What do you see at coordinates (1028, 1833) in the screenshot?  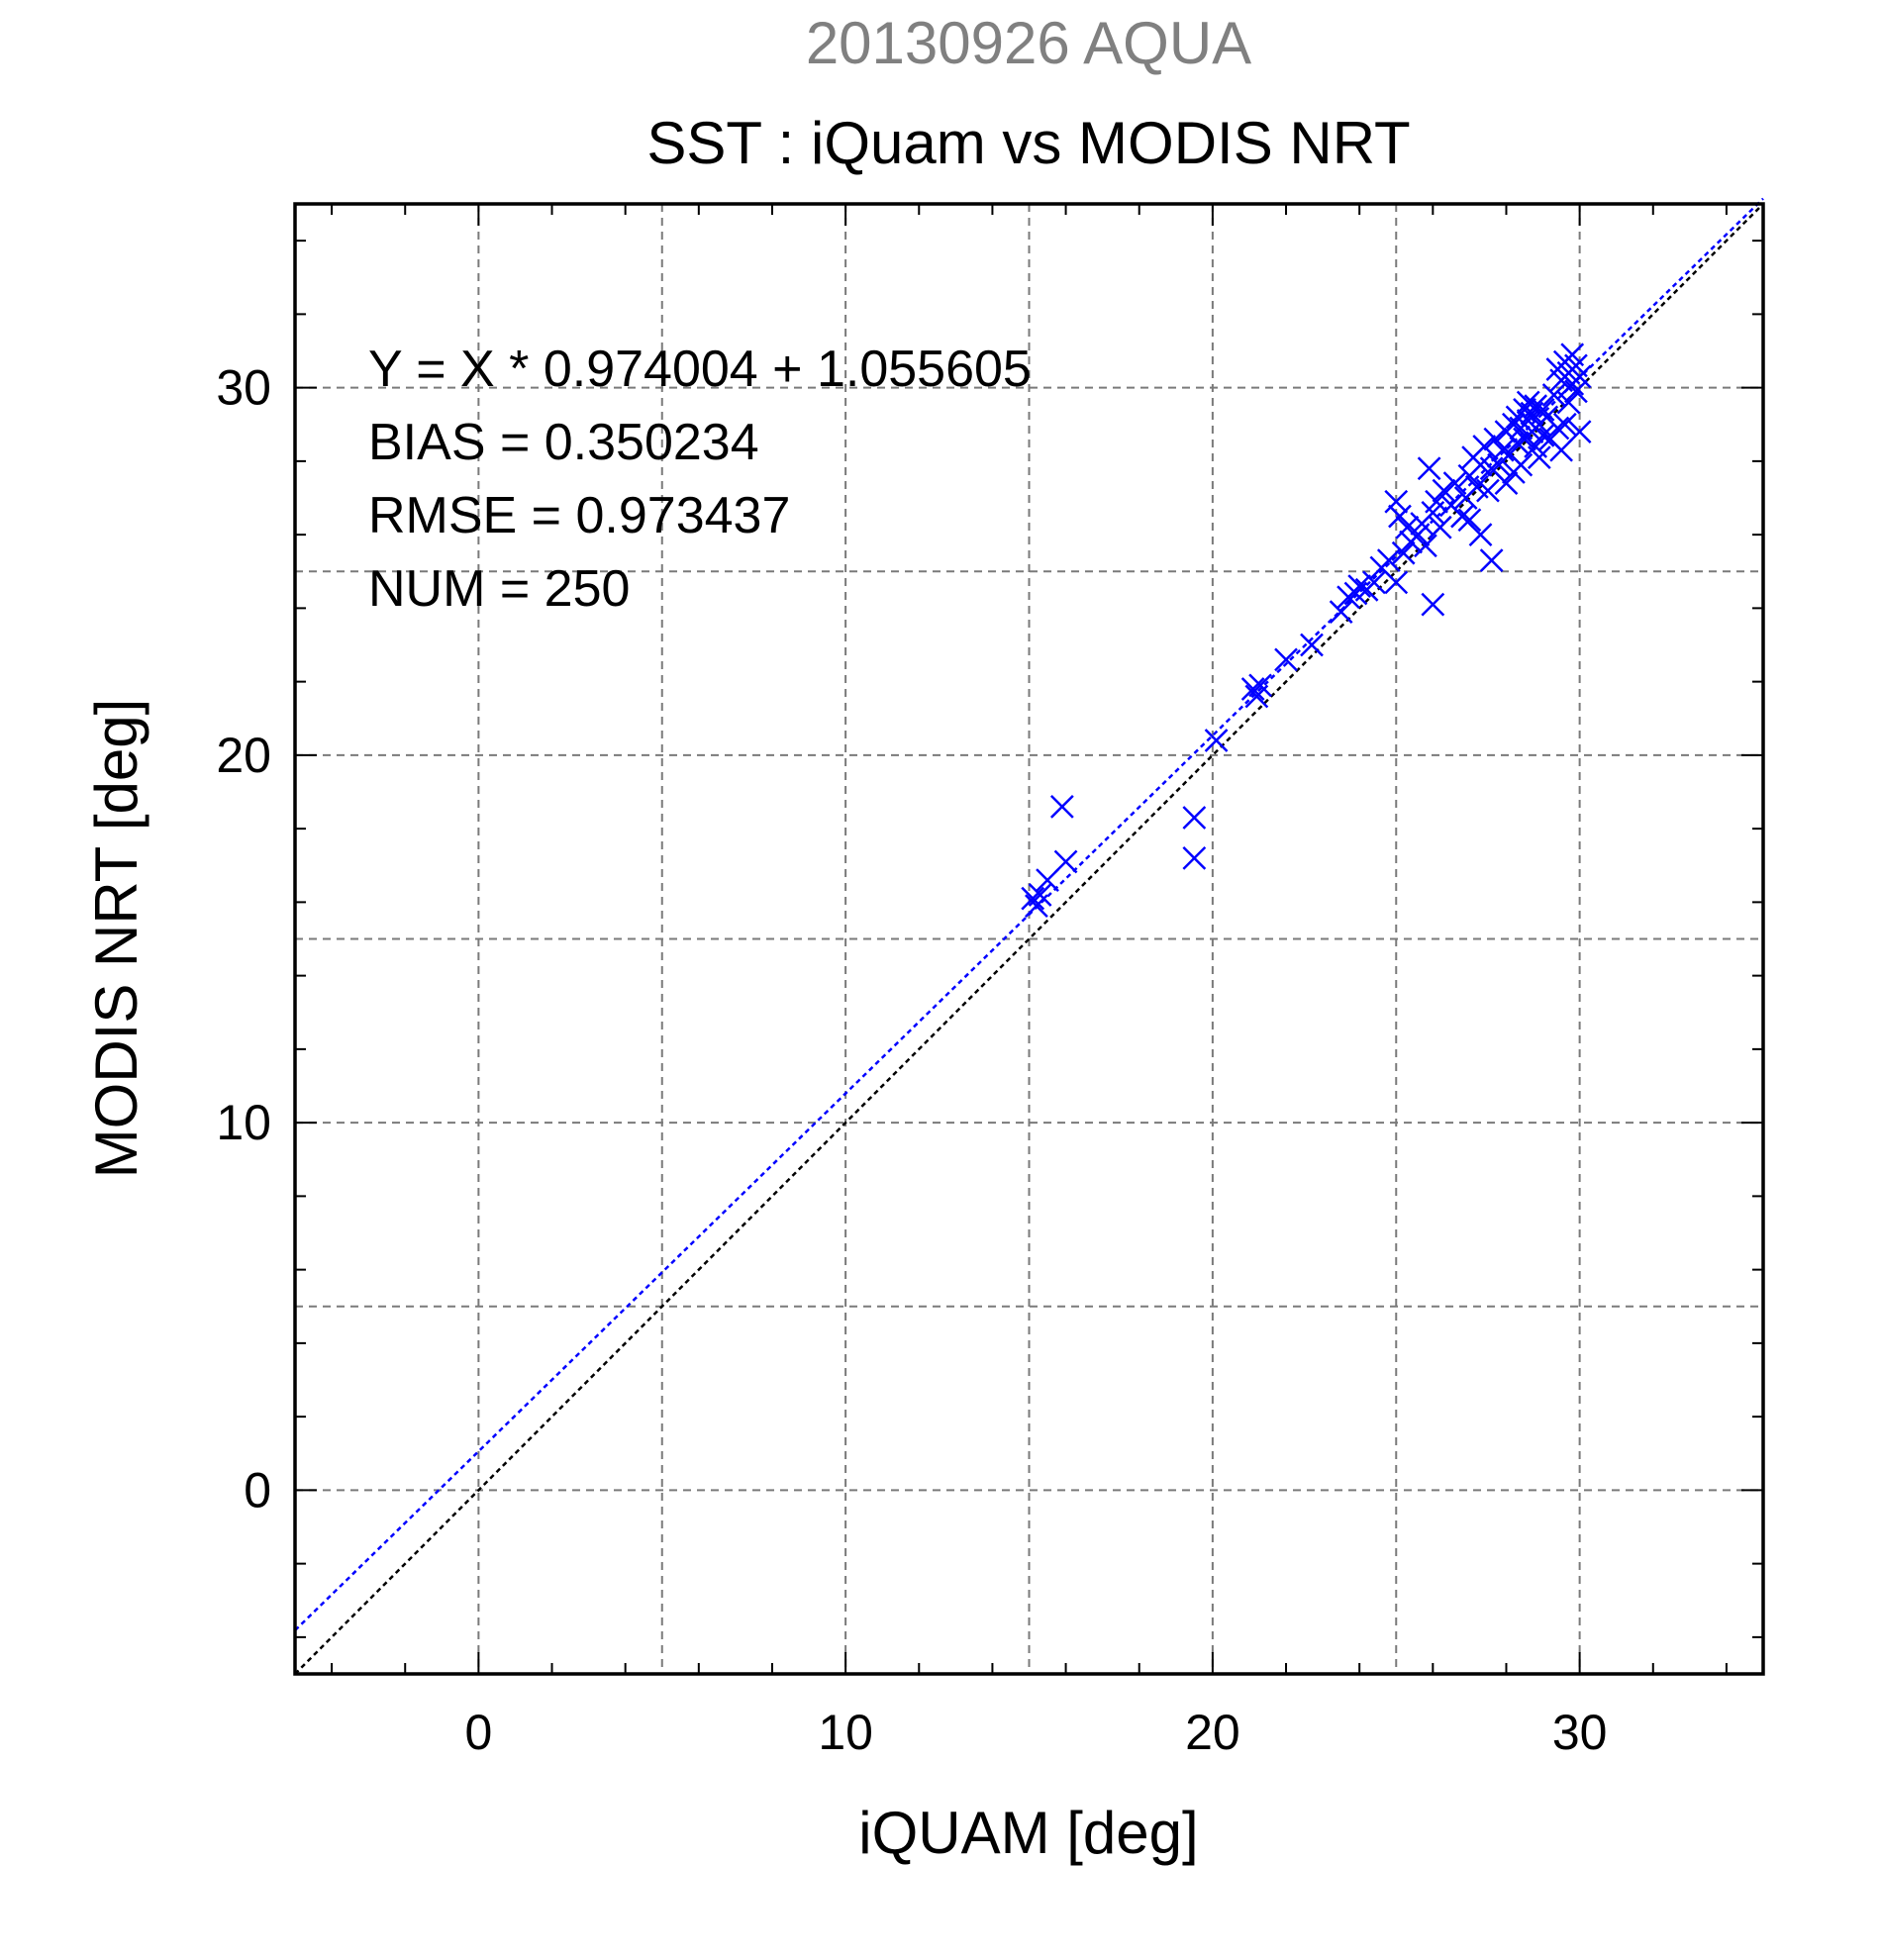 I see `x-axis-title: iQUAM [deg]` at bounding box center [1028, 1833].